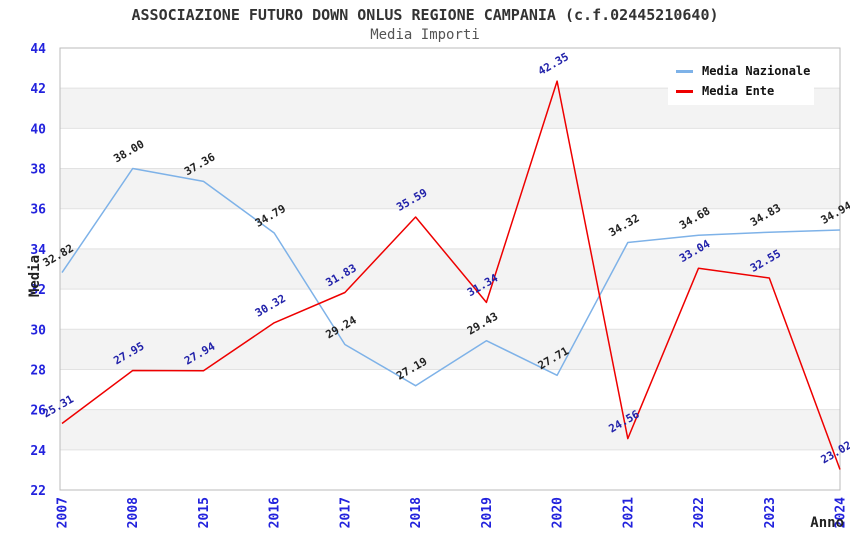 The height and width of the screenshot is (550, 850). I want to click on legend-item-media-ente: Media Ente, so click(745, 91).